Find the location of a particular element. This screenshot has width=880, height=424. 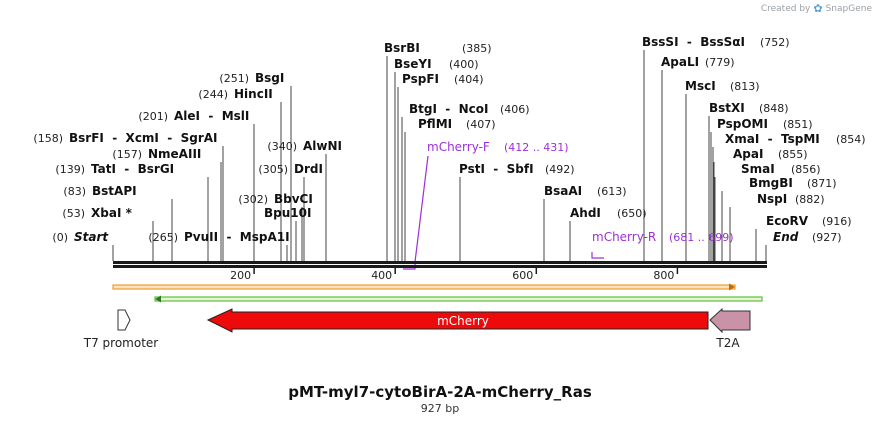

site-position: (0) is located at coordinates (60, 237).